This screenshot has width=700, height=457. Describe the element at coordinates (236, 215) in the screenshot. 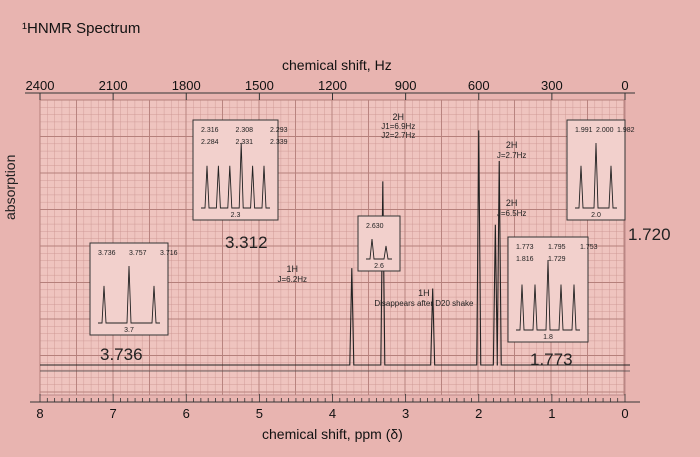

I see `inset-center-label: 2.3` at that location.